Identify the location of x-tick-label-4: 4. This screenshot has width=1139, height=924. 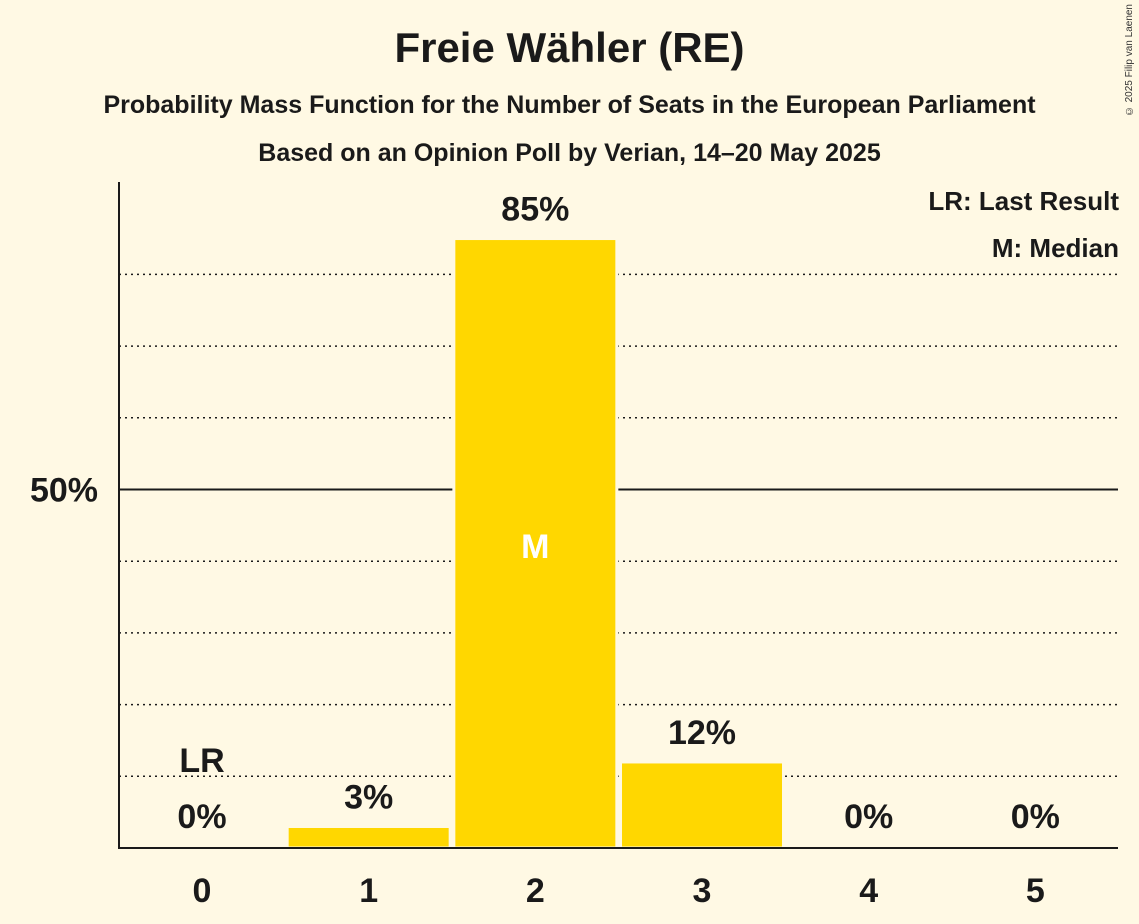
(868, 891).